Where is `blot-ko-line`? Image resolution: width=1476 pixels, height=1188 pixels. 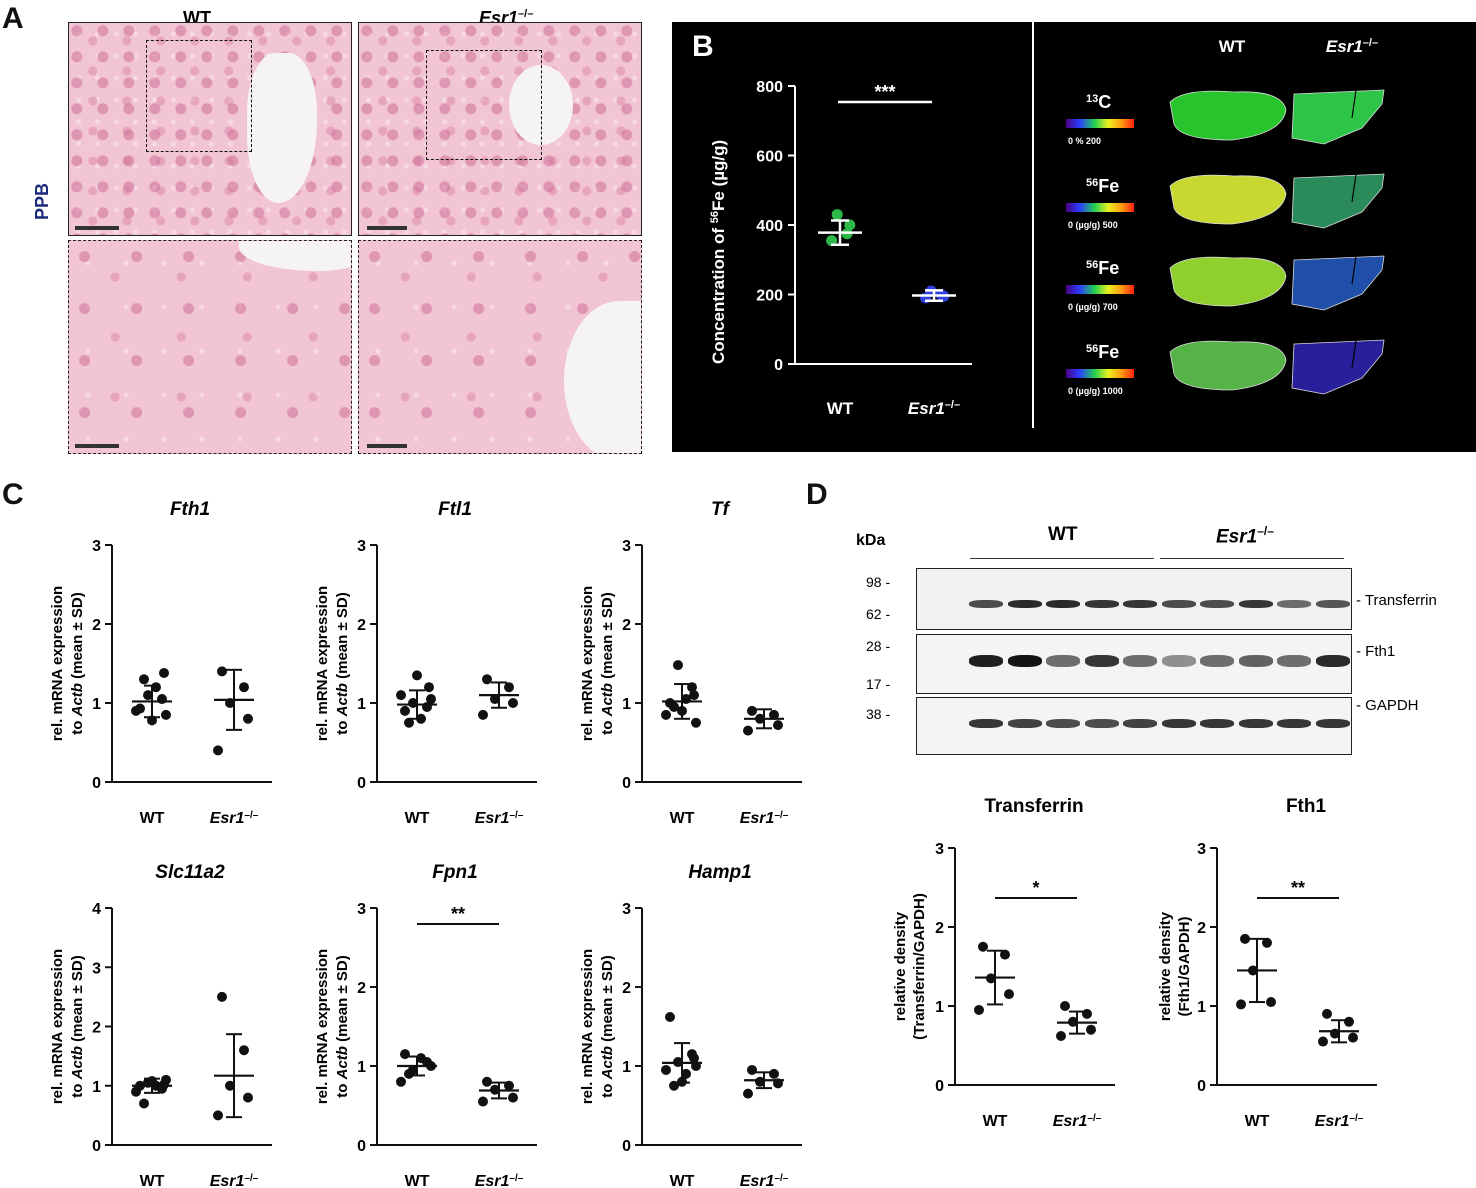 blot-ko-line is located at coordinates (1252, 558).